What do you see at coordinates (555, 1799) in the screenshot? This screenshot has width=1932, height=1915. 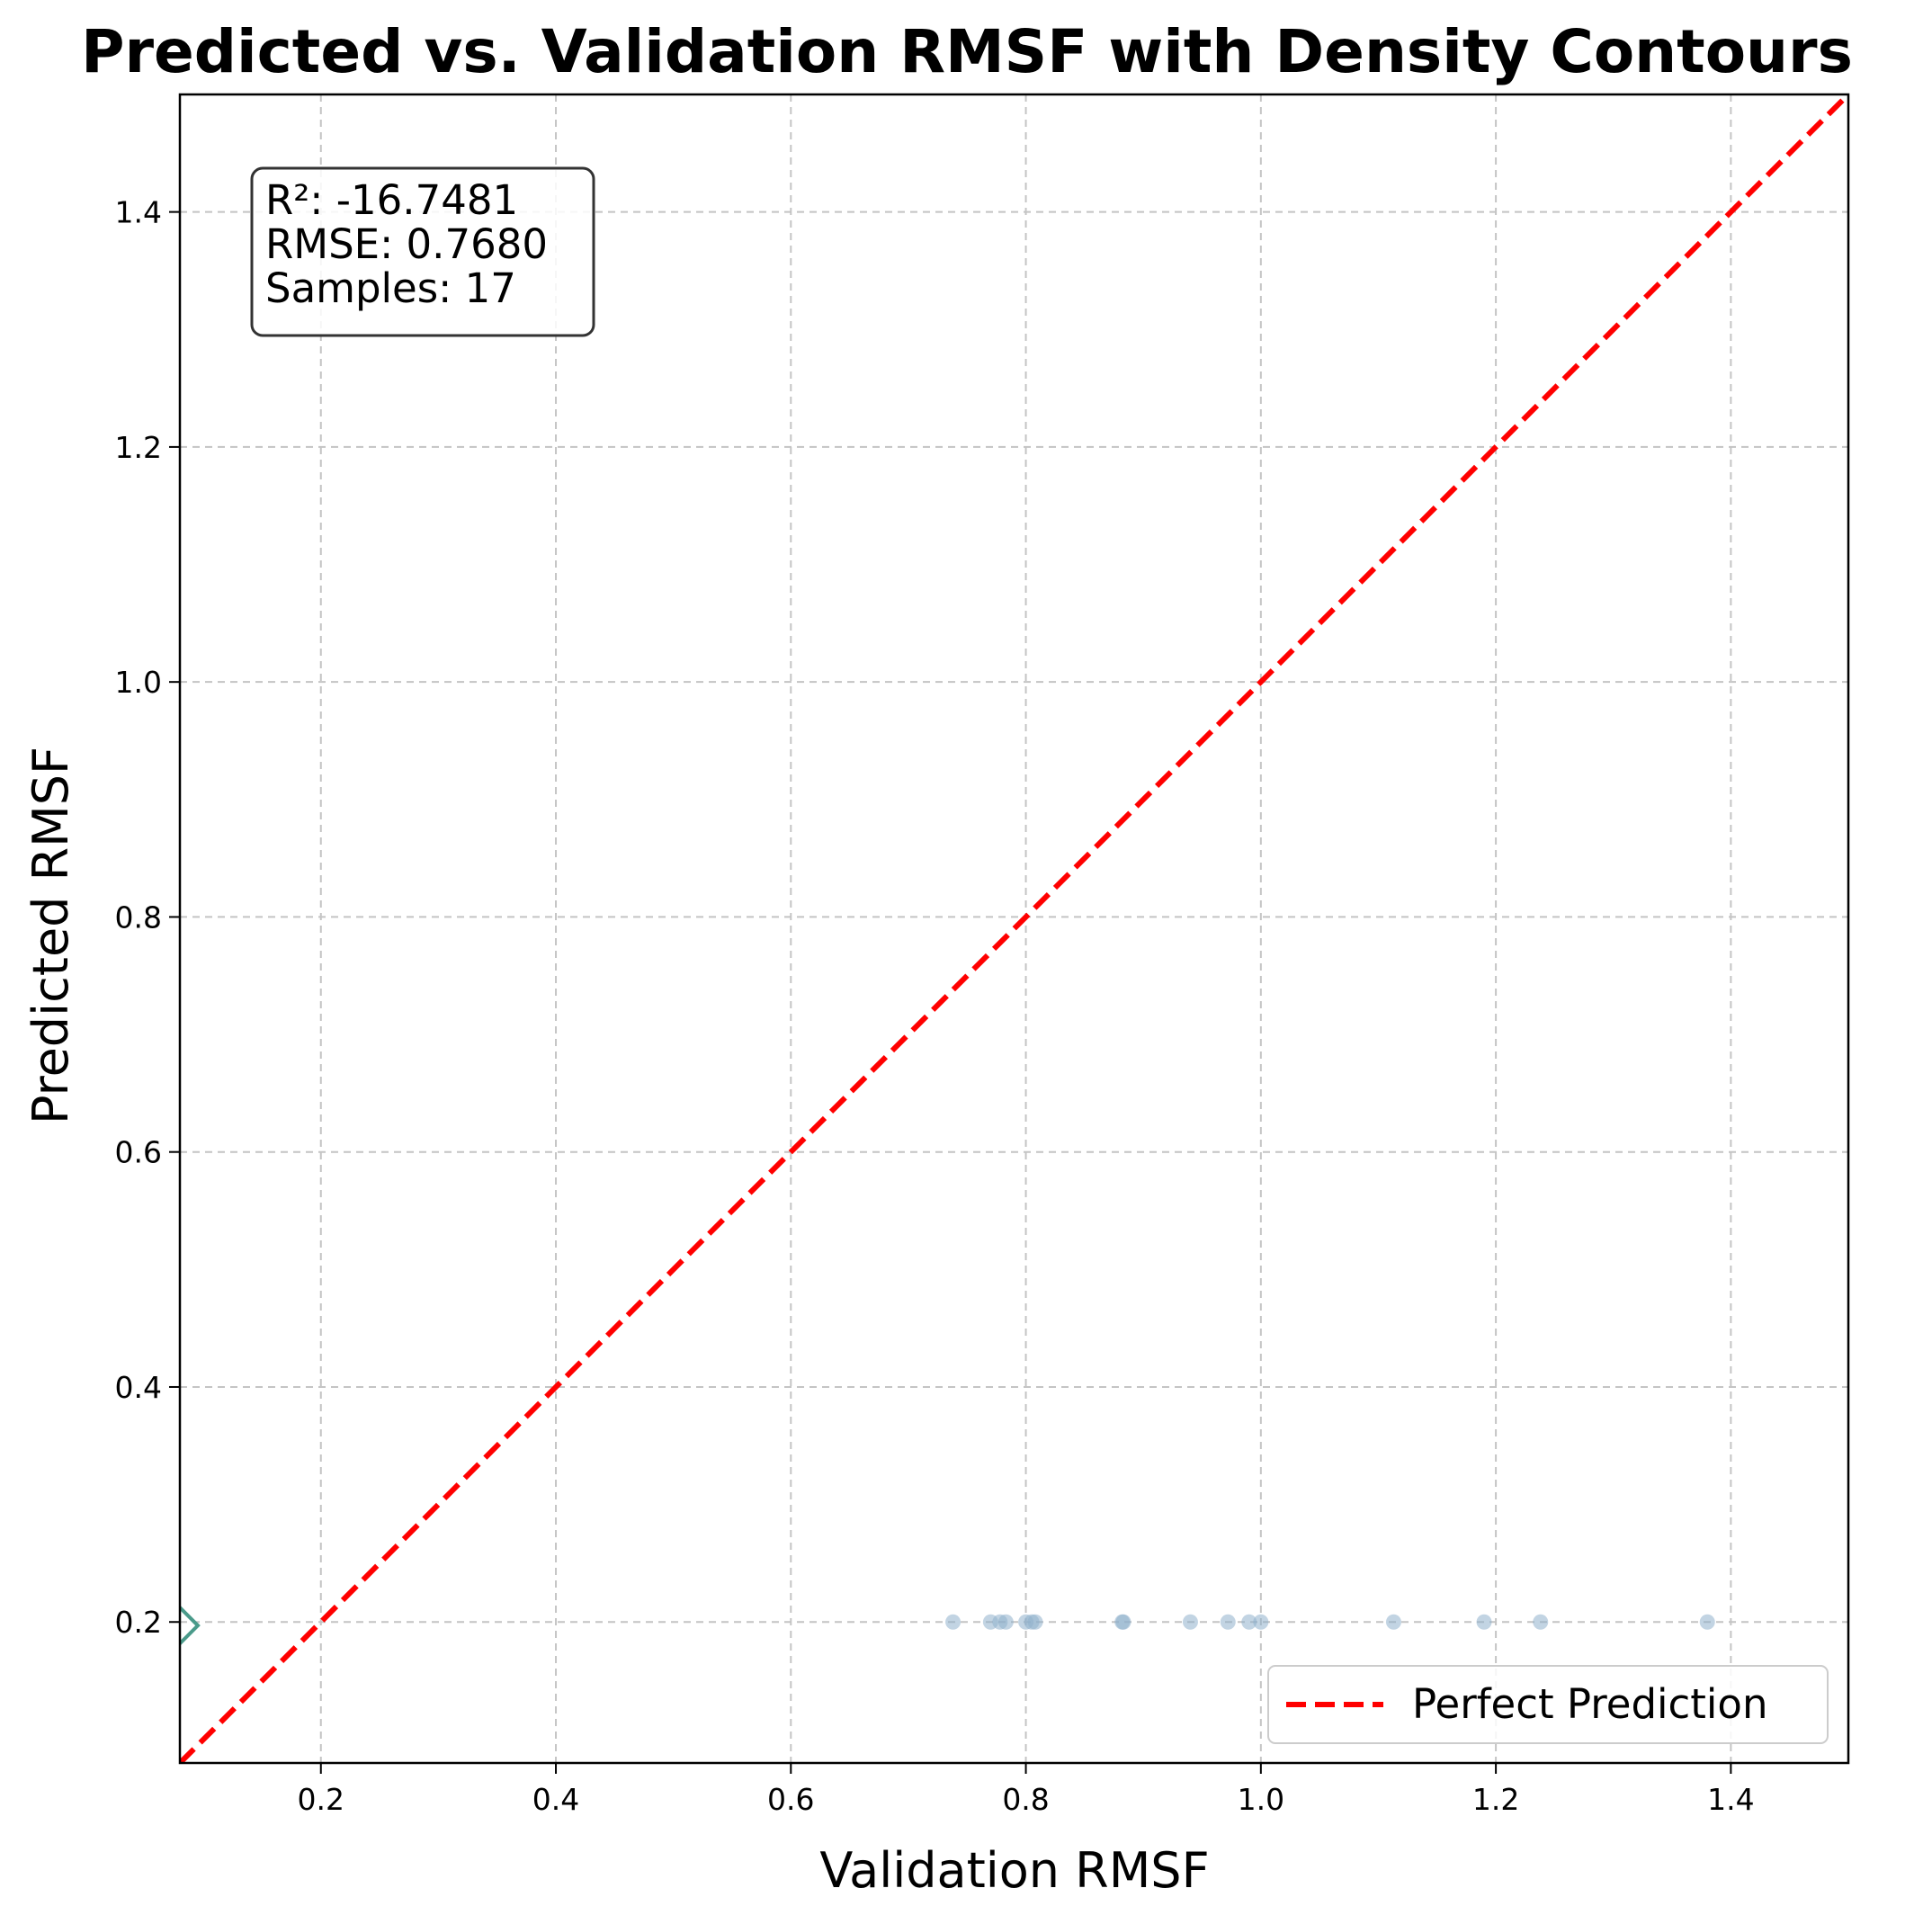 I see `x-tick-label: 0.4` at bounding box center [555, 1799].